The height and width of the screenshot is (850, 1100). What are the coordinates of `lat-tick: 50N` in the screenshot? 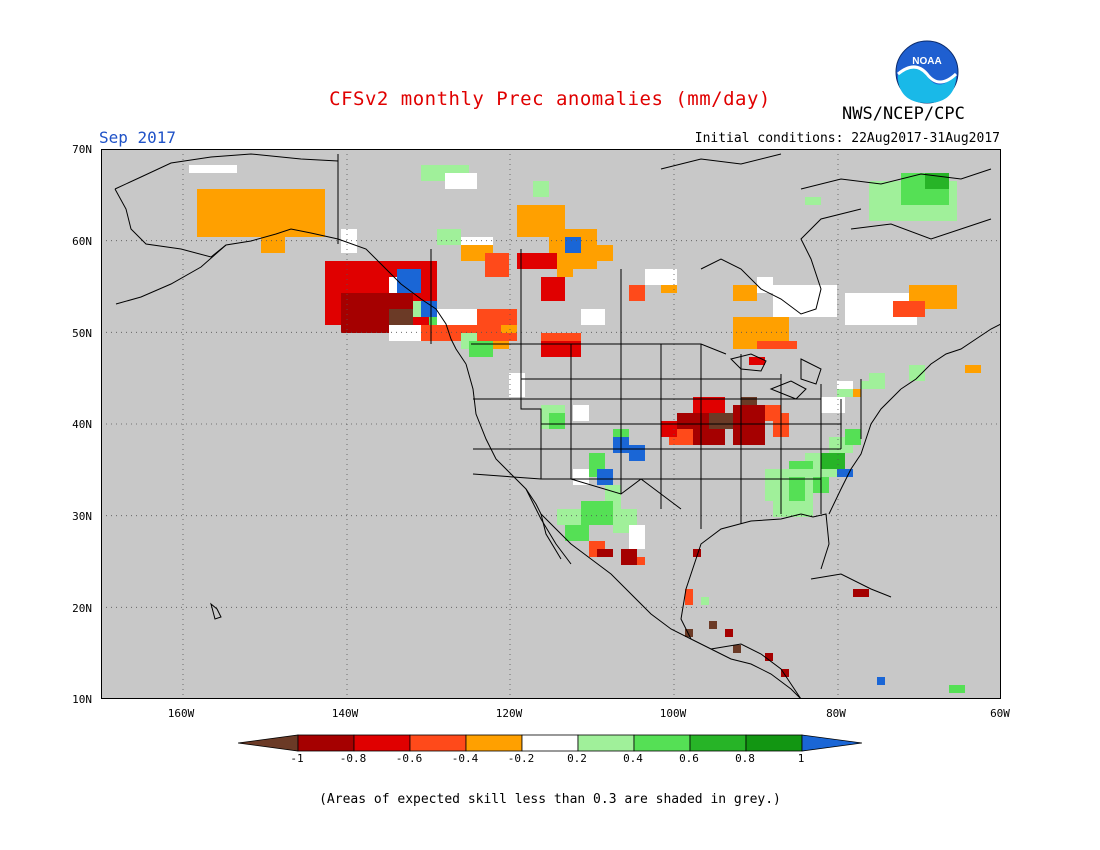 It's located at (82, 333).